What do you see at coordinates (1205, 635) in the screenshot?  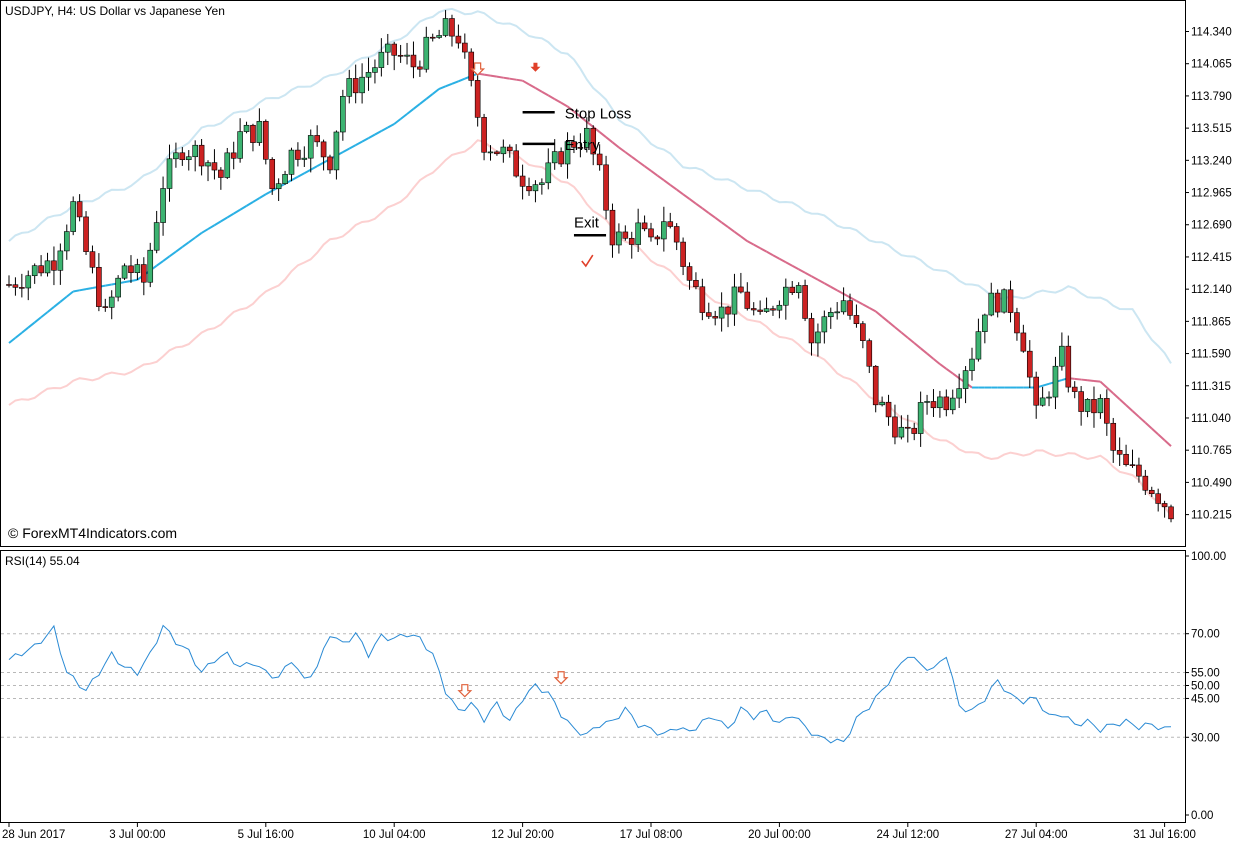 I see `rsi-tick-label: 70.00` at bounding box center [1205, 635].